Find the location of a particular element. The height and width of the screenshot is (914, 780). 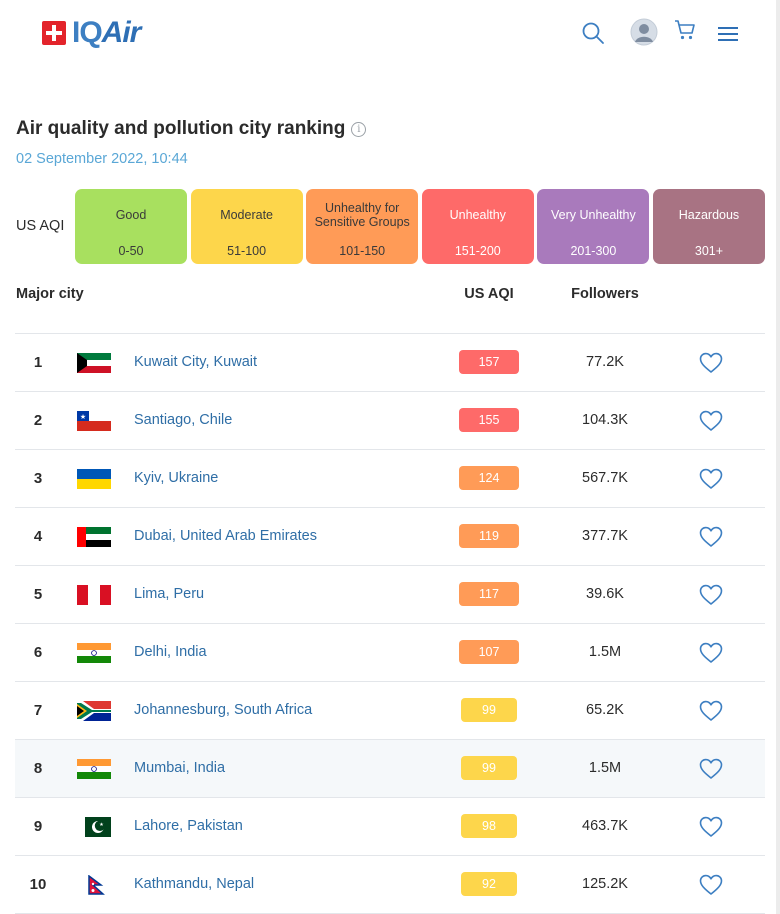

nepal-flag-icon is located at coordinates (94, 885).